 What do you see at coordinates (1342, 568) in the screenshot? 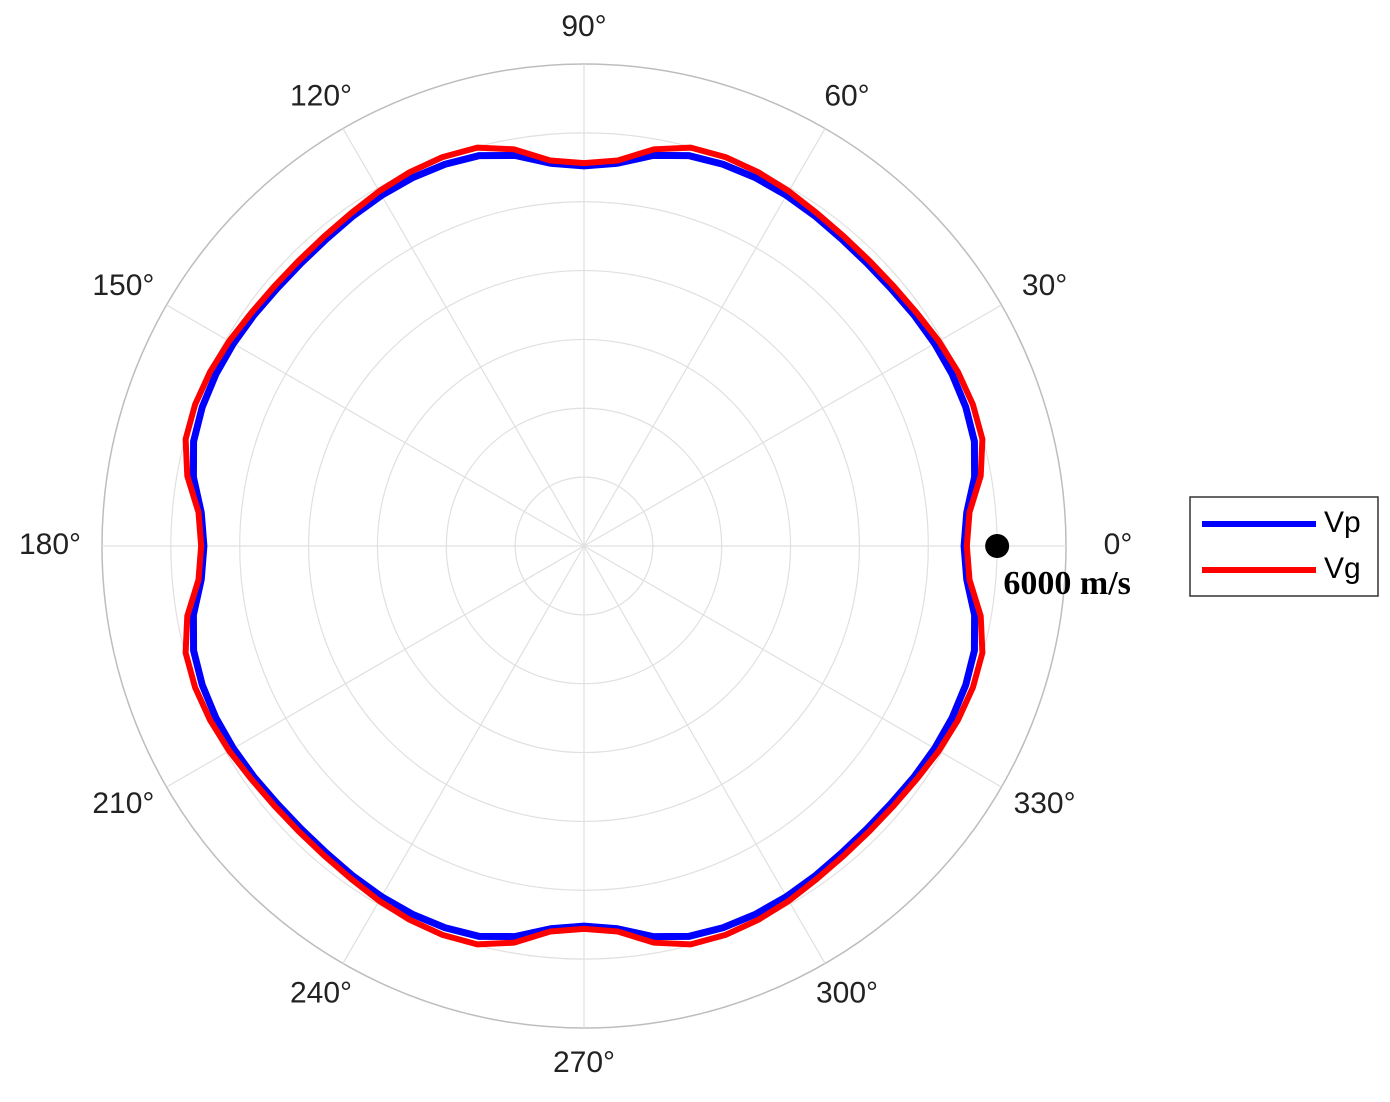
I see `legend-label: Vg` at bounding box center [1342, 568].